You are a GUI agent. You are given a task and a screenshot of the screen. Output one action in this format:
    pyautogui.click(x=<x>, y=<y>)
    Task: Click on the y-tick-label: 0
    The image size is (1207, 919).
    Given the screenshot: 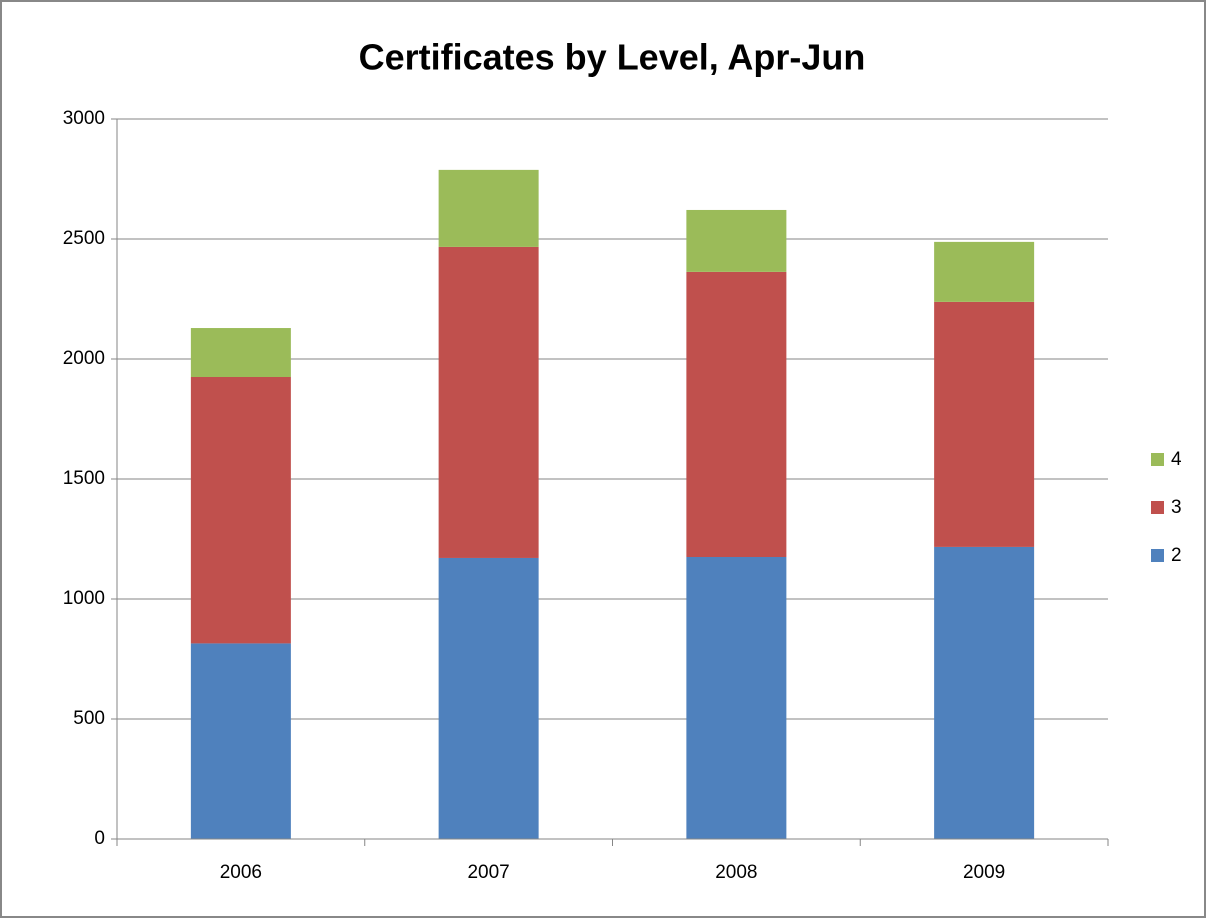 What is the action you would take?
    pyautogui.click(x=99, y=838)
    